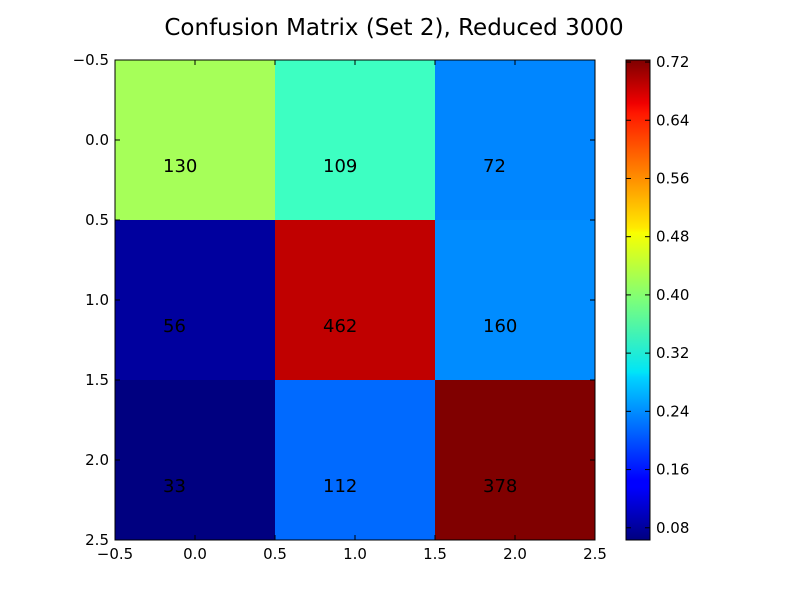 The image size is (800, 600). What do you see at coordinates (115, 554) in the screenshot?
I see `x-tick-label: −0.5` at bounding box center [115, 554].